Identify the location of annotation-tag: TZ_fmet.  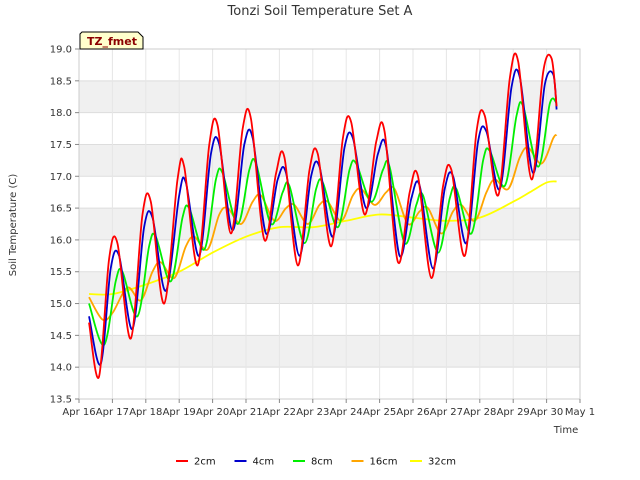
(111, 40).